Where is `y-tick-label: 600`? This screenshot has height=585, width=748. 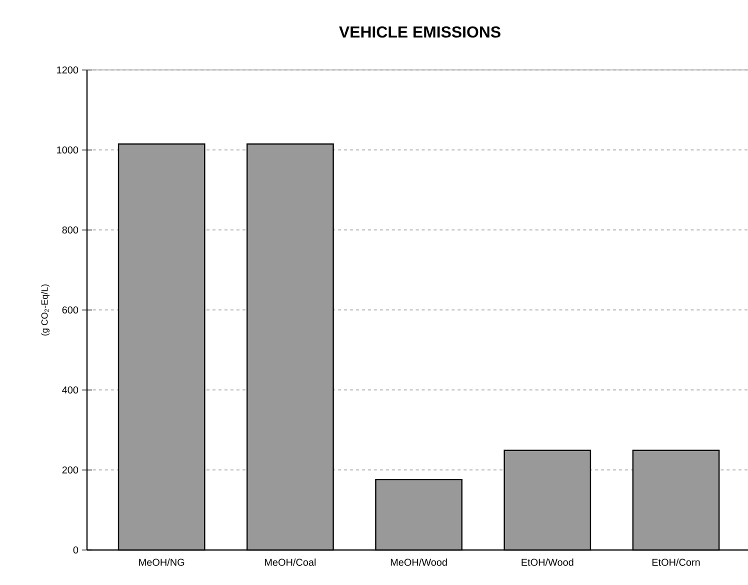
y-tick-label: 600 is located at coordinates (70, 310).